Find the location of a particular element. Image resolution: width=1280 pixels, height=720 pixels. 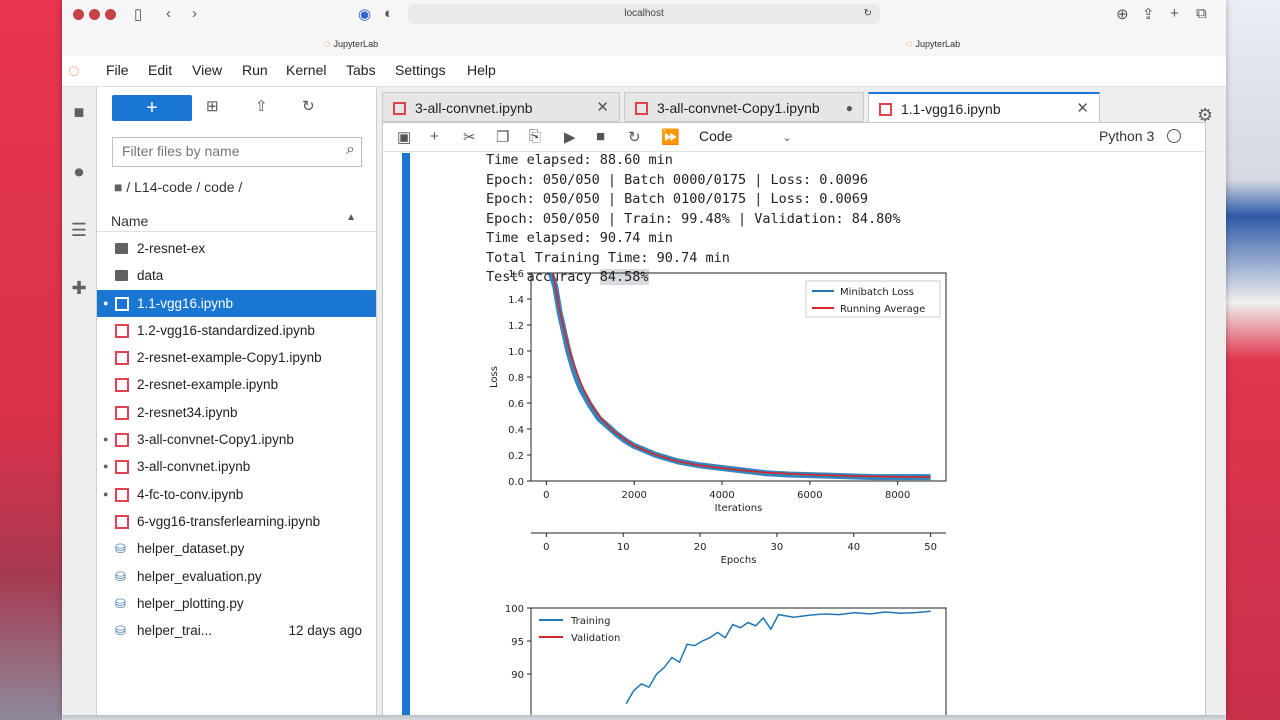

chevron-down-icon: ⌄ is located at coordinates (787, 138).